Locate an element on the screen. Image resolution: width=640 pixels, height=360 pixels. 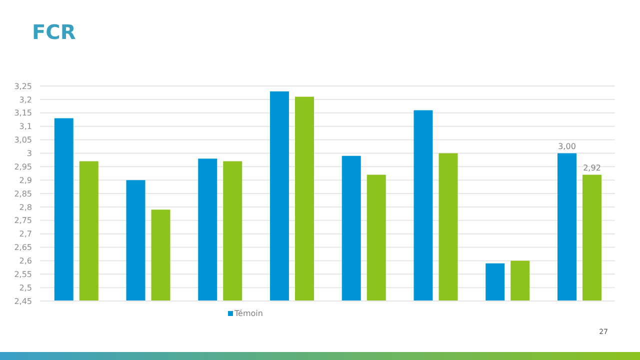
y-tick-label: 2,7 is located at coordinates (25, 234).